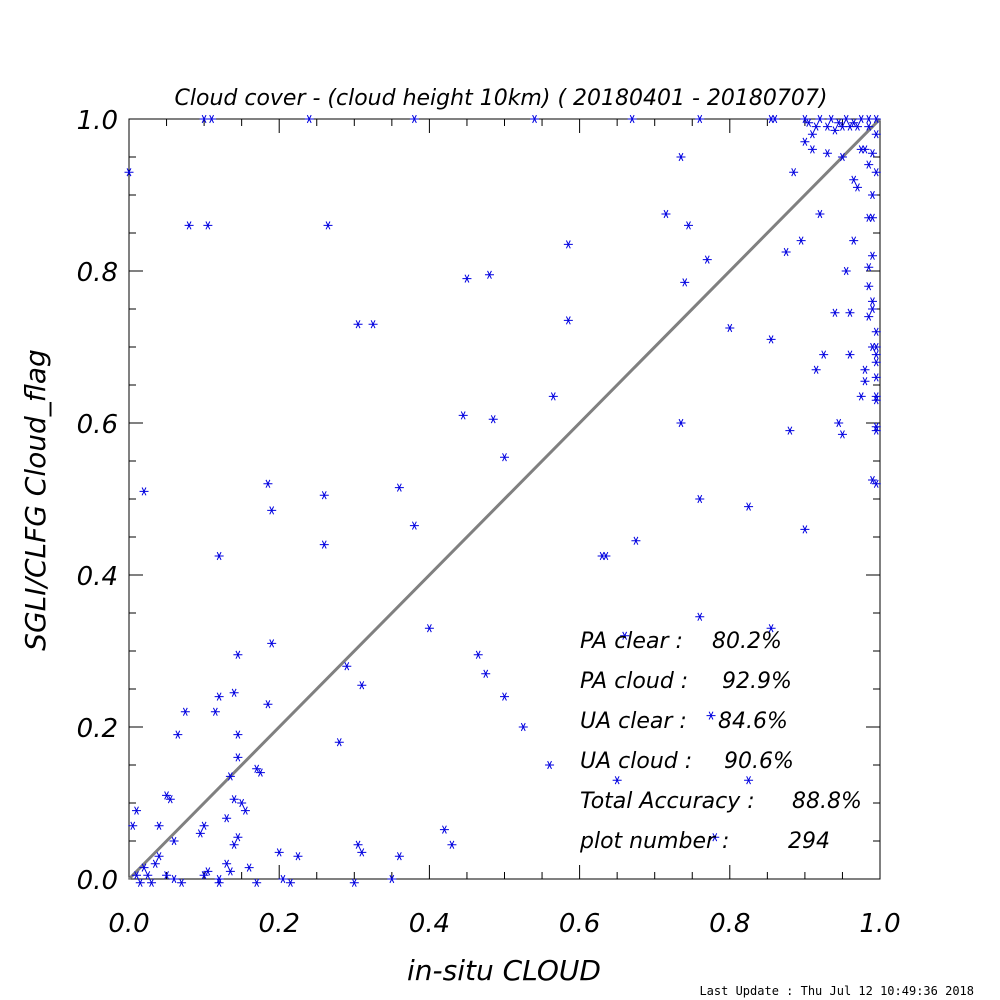  I want to click on stat-value: 294, so click(809, 841).